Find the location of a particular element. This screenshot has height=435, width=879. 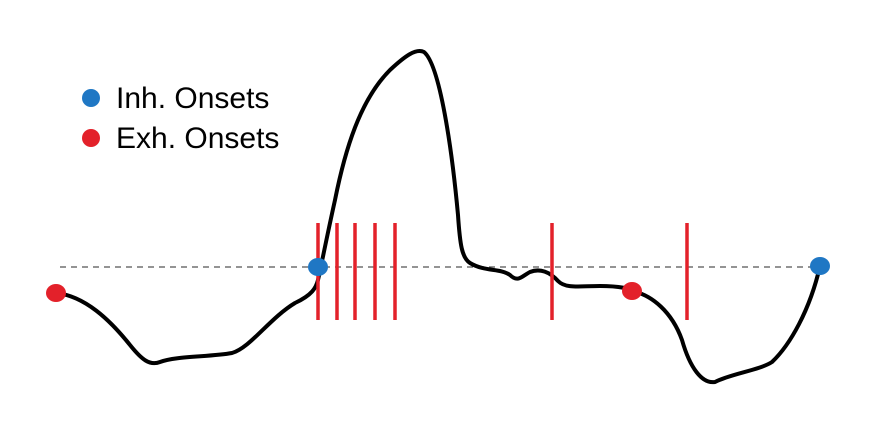

legend-exhalation-label: Exh. Onsets is located at coordinates (197, 138).